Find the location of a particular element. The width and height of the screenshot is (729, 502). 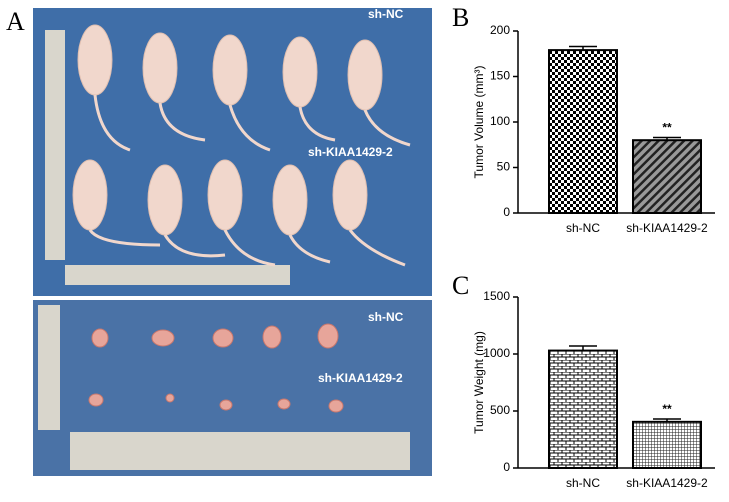

panel-label: A is located at coordinates (15, 21).